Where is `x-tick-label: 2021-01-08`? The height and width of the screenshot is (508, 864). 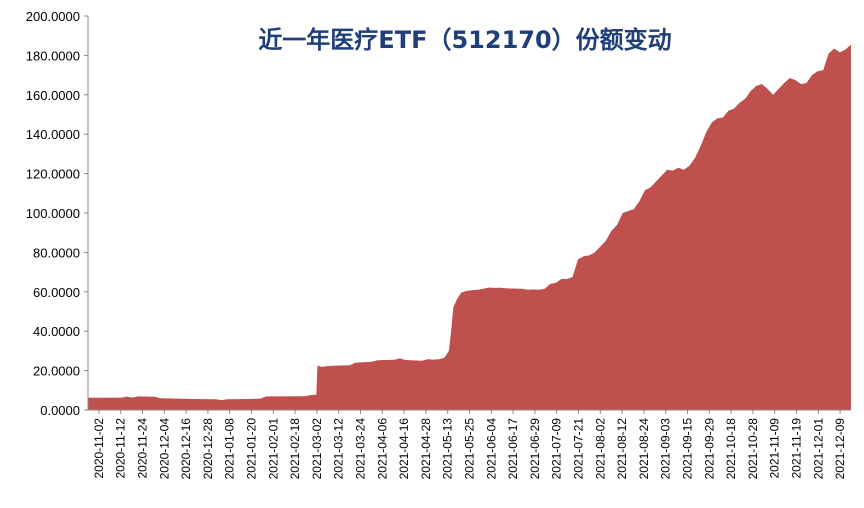 x-tick-label: 2021-01-08 is located at coordinates (230, 449).